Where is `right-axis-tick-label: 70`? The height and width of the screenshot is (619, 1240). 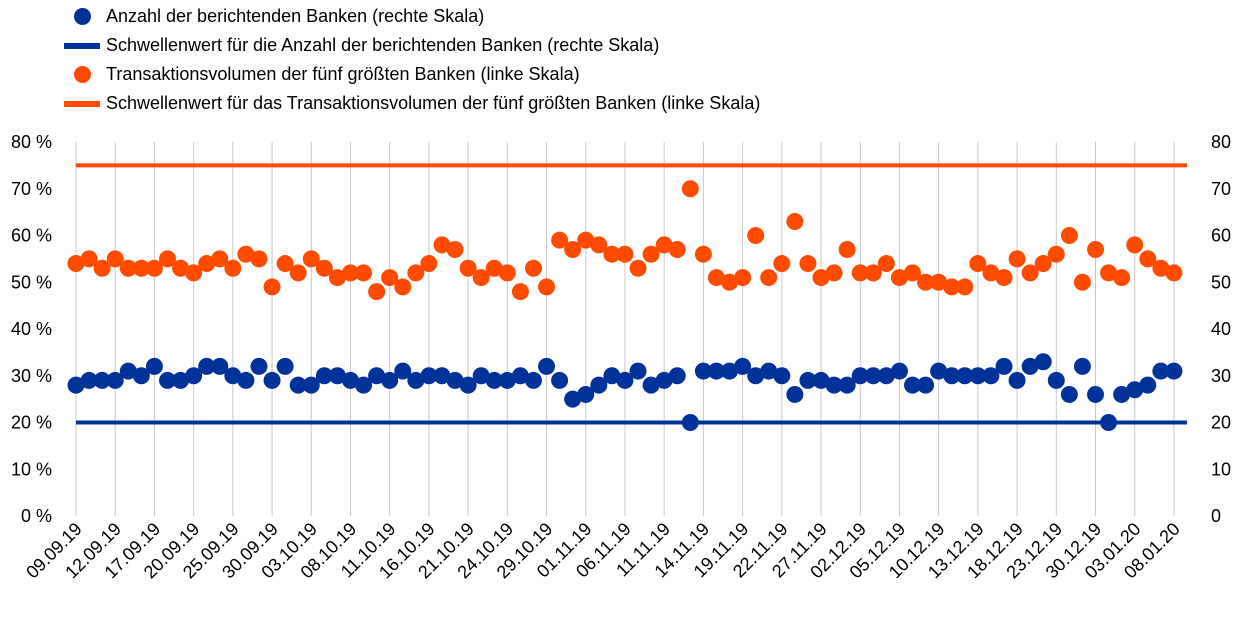
right-axis-tick-label: 70 is located at coordinates (1221, 189).